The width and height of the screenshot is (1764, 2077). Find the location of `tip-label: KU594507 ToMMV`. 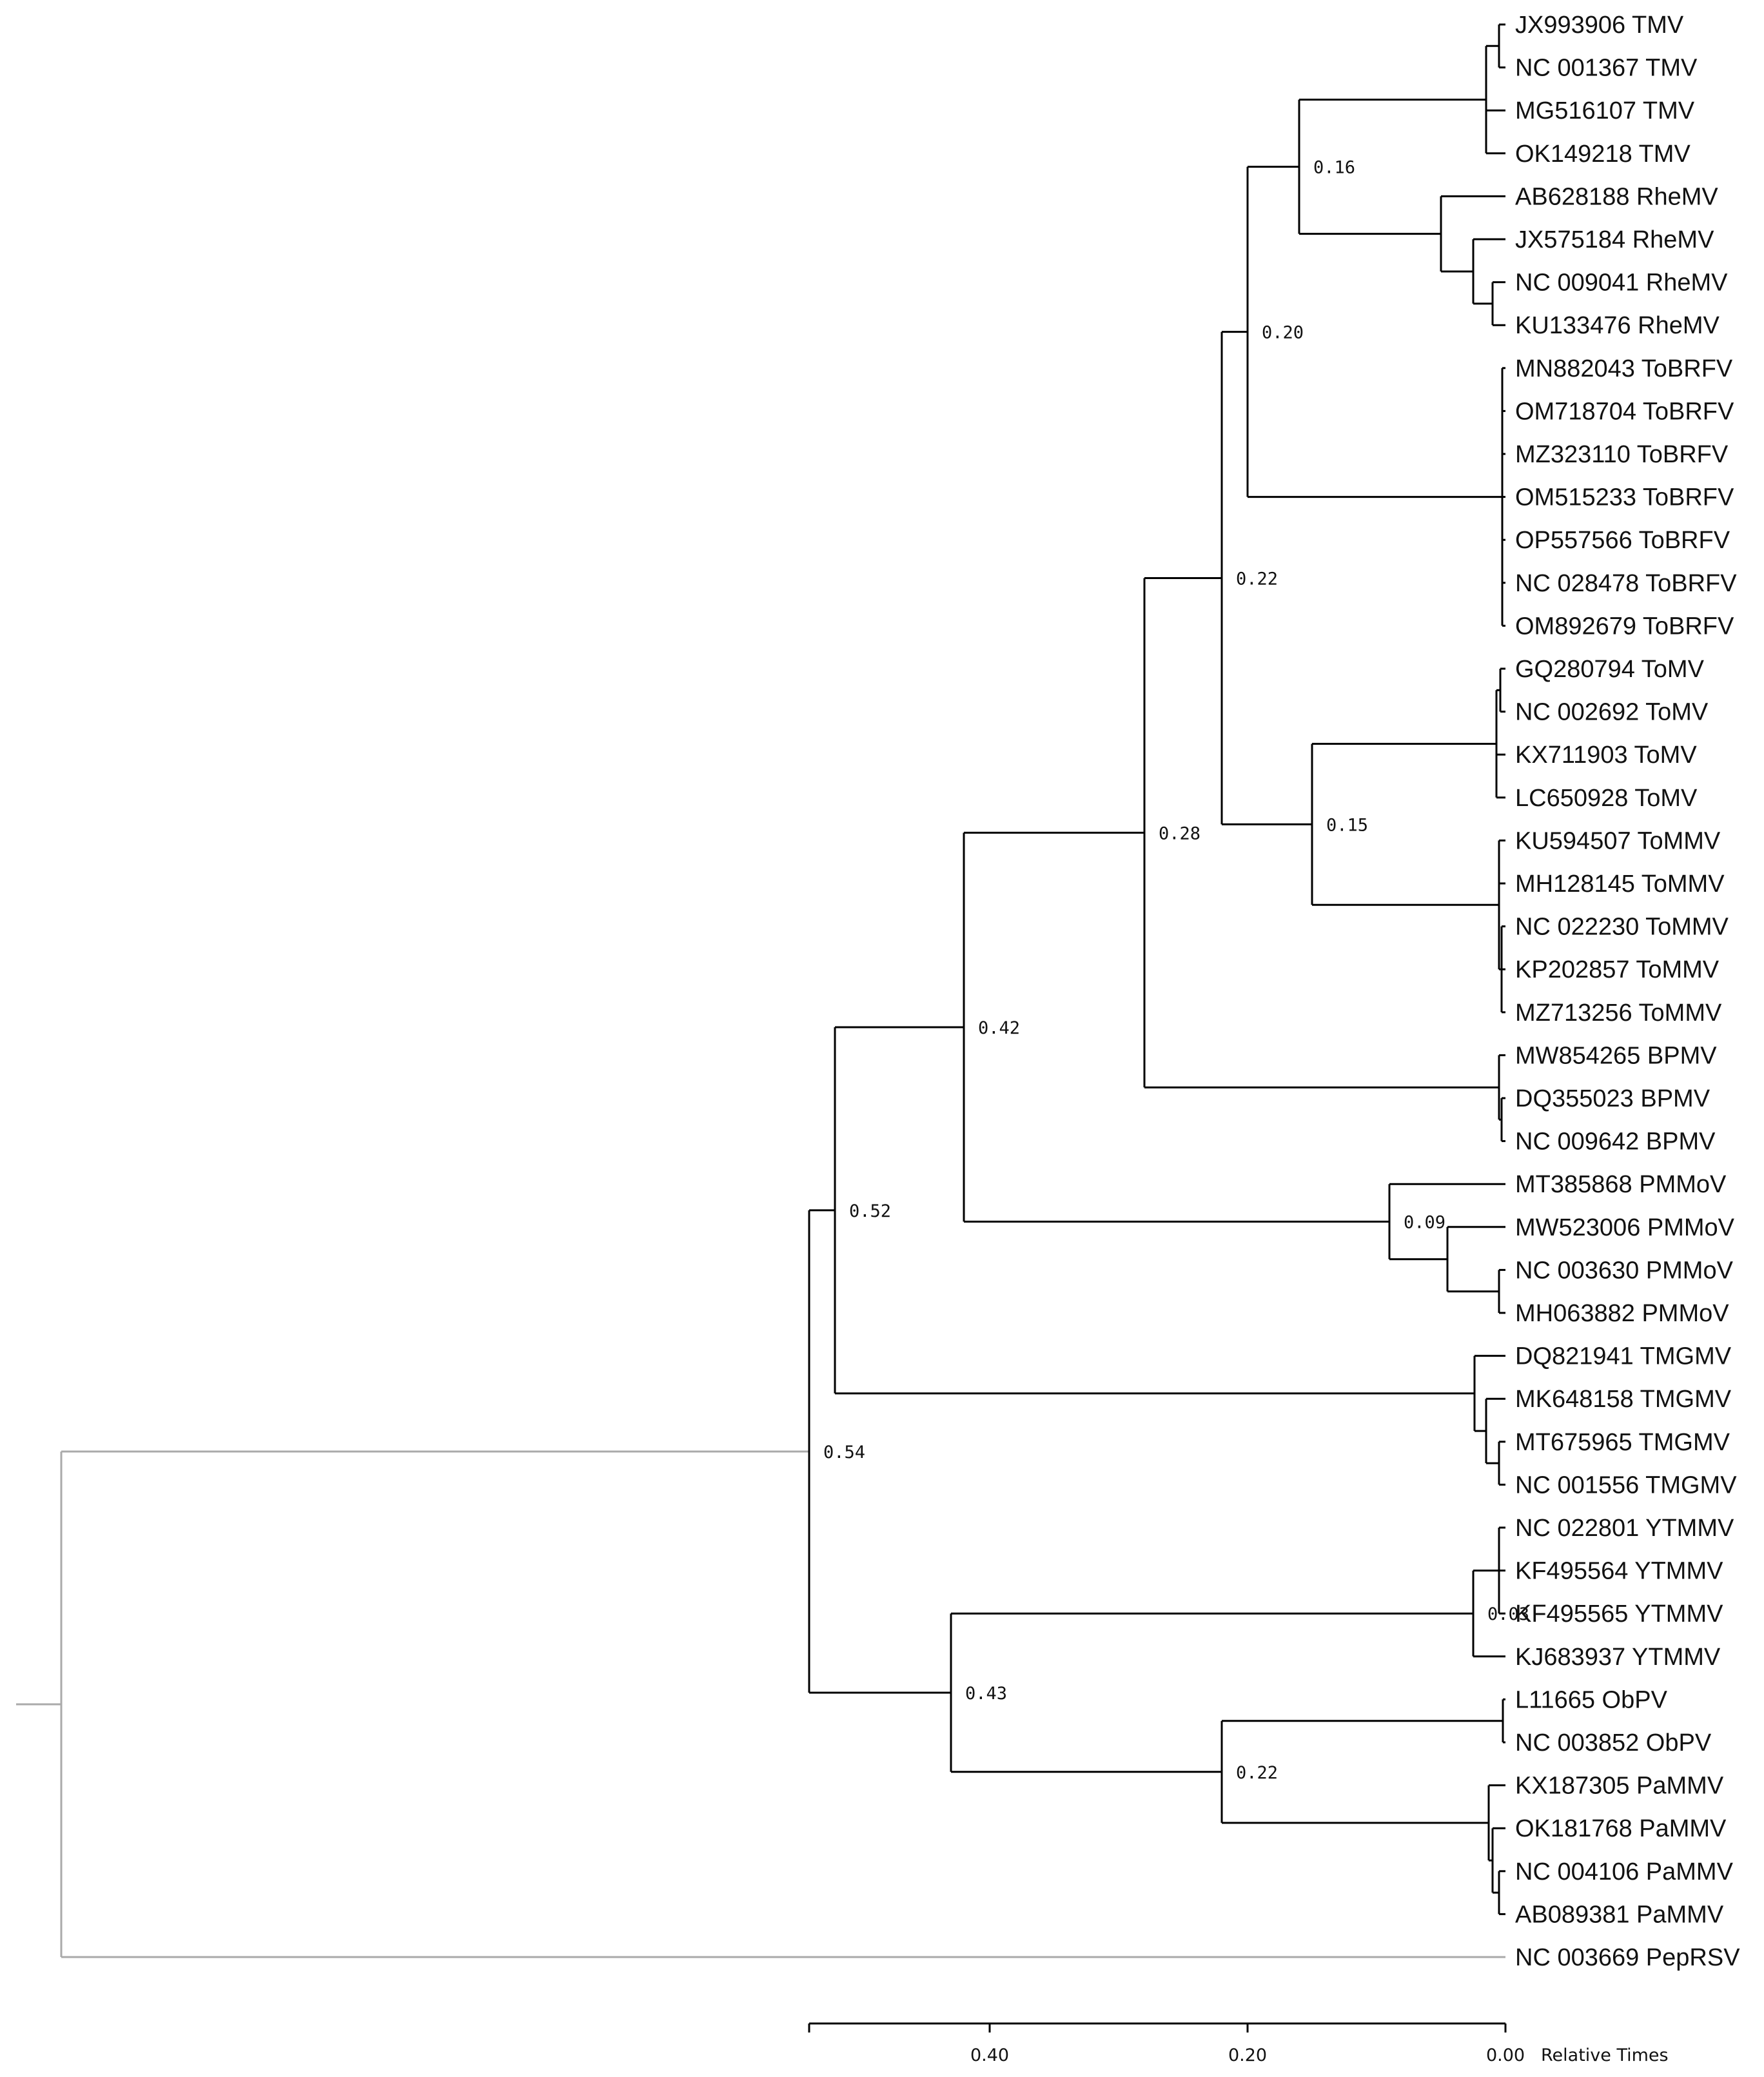

tip-label: KU594507 ToMMV is located at coordinates (1618, 841).